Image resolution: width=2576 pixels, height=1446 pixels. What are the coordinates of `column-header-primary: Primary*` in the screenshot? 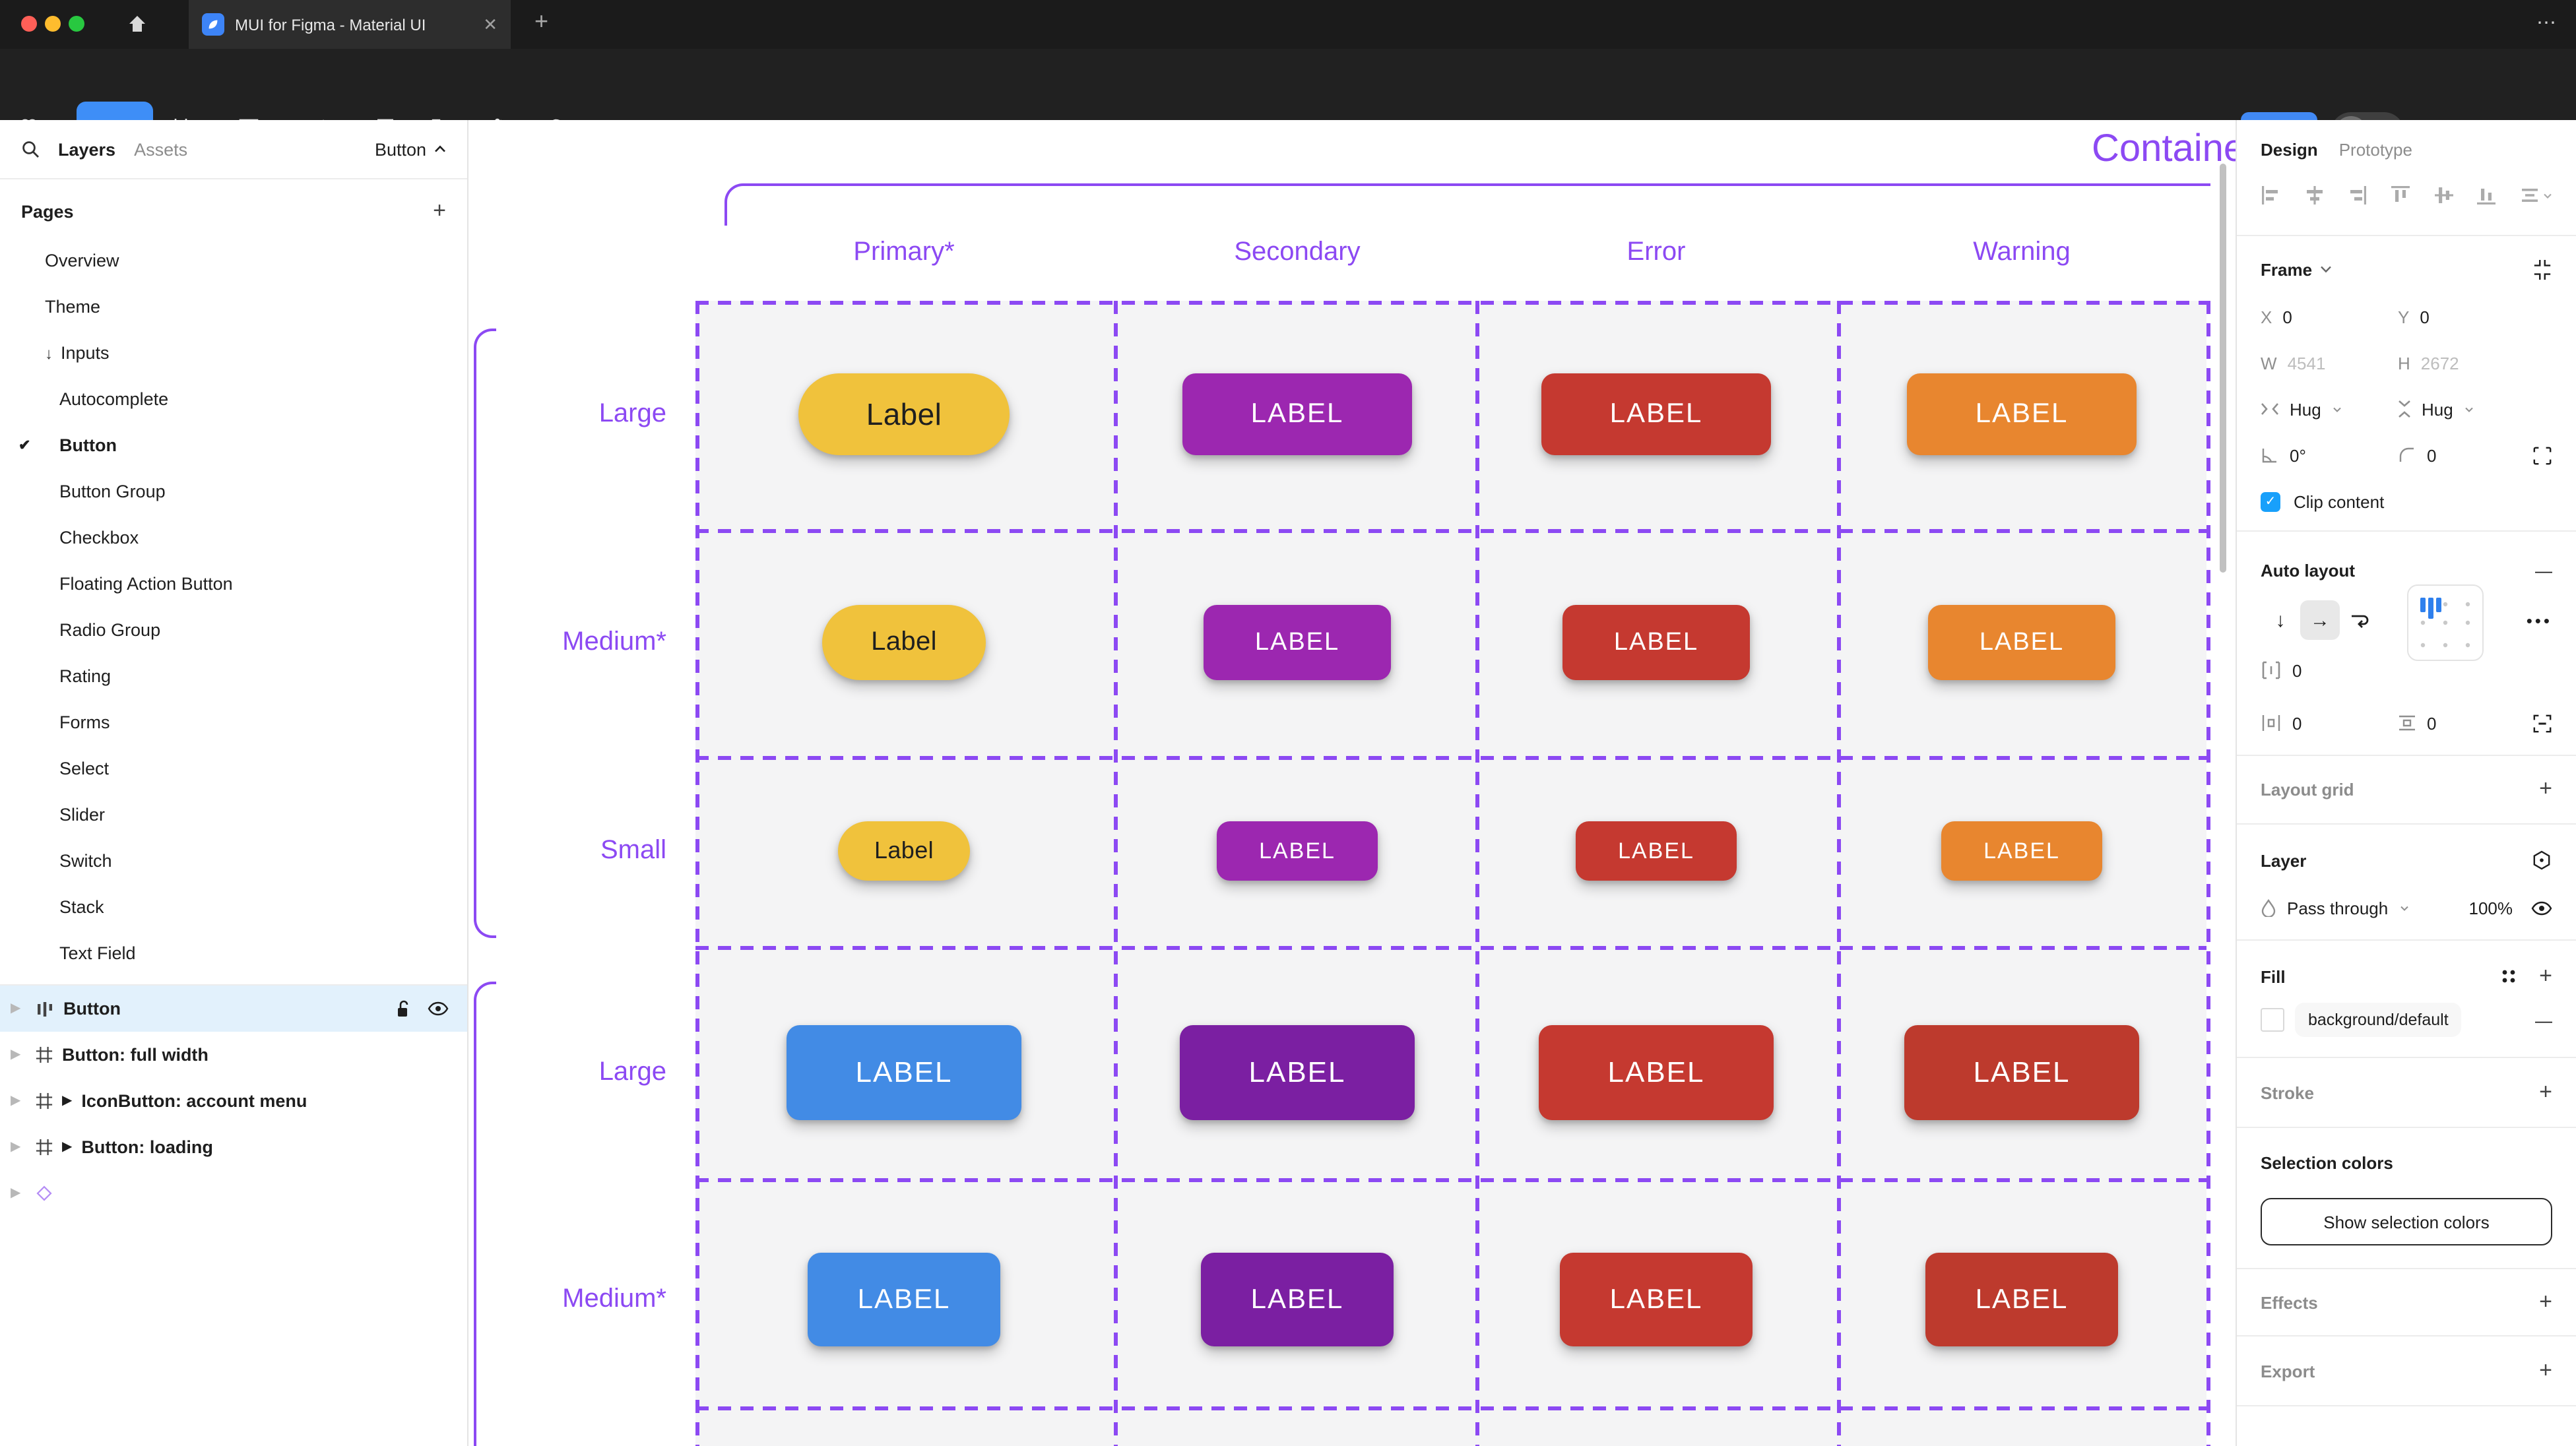 It's located at (904, 252).